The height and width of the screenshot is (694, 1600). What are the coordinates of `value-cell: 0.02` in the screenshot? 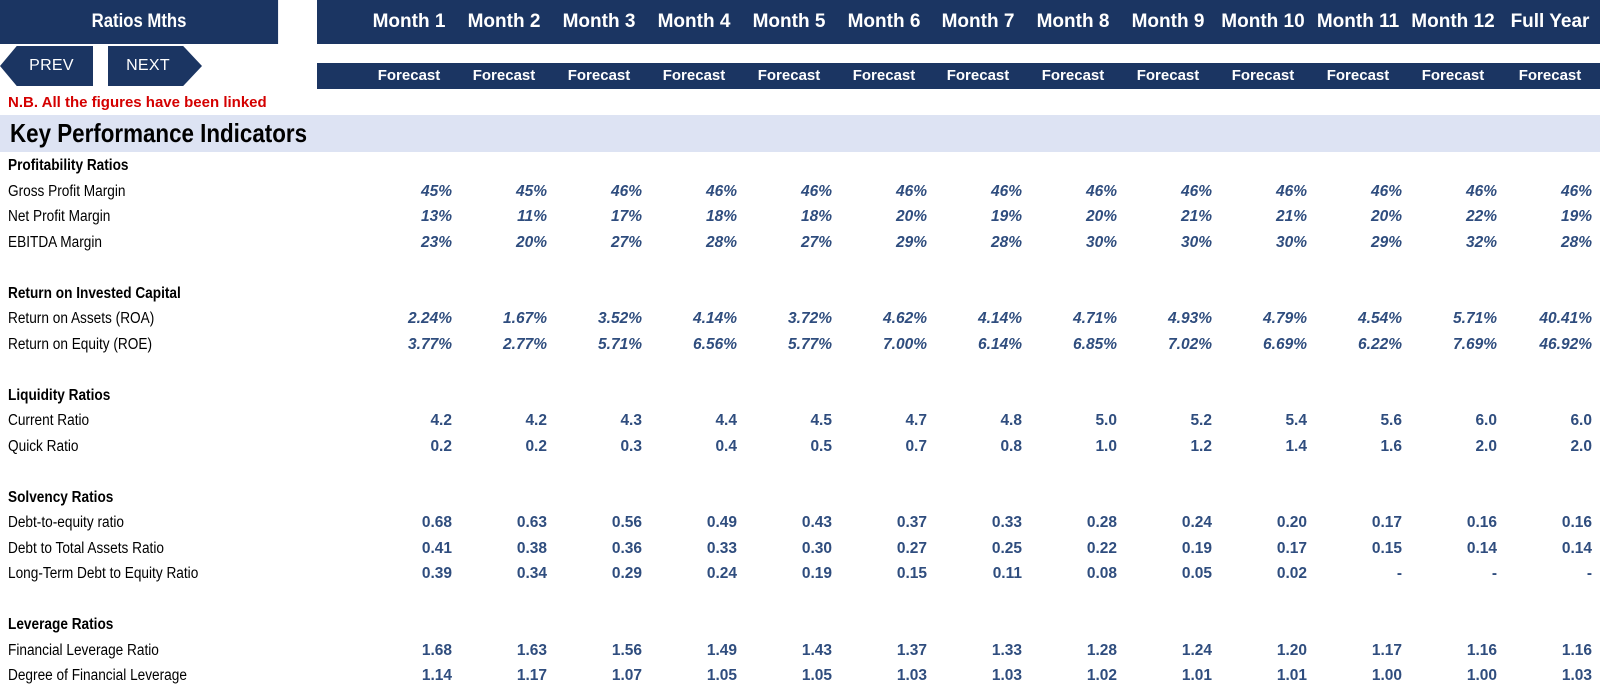 It's located at (1291, 573).